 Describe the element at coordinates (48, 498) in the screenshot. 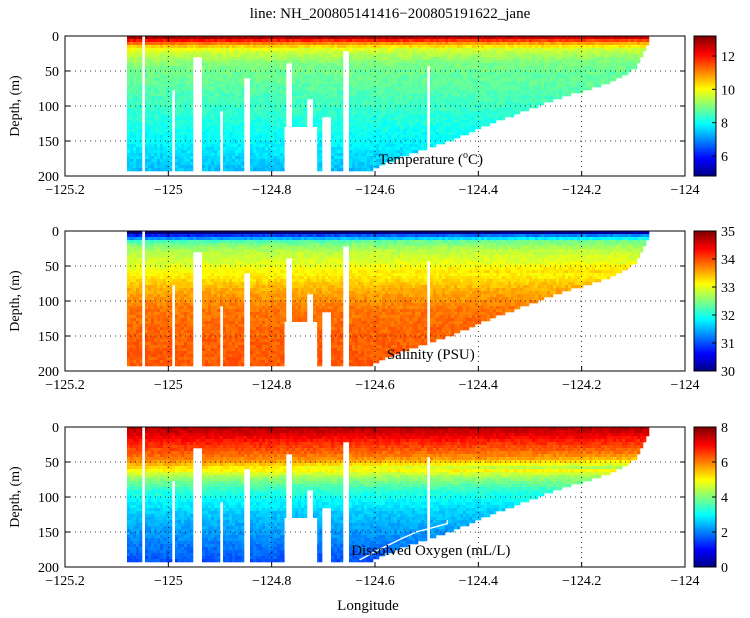

I see `y-tick-label: 100` at that location.